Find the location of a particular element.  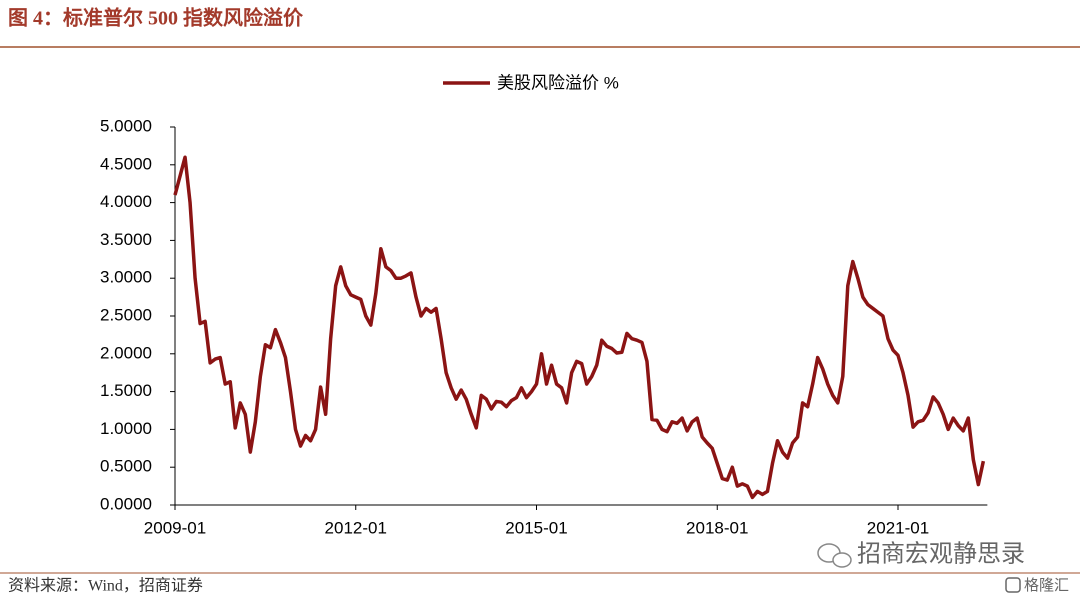

logo-text: 格隆汇 is located at coordinates (1046, 585).